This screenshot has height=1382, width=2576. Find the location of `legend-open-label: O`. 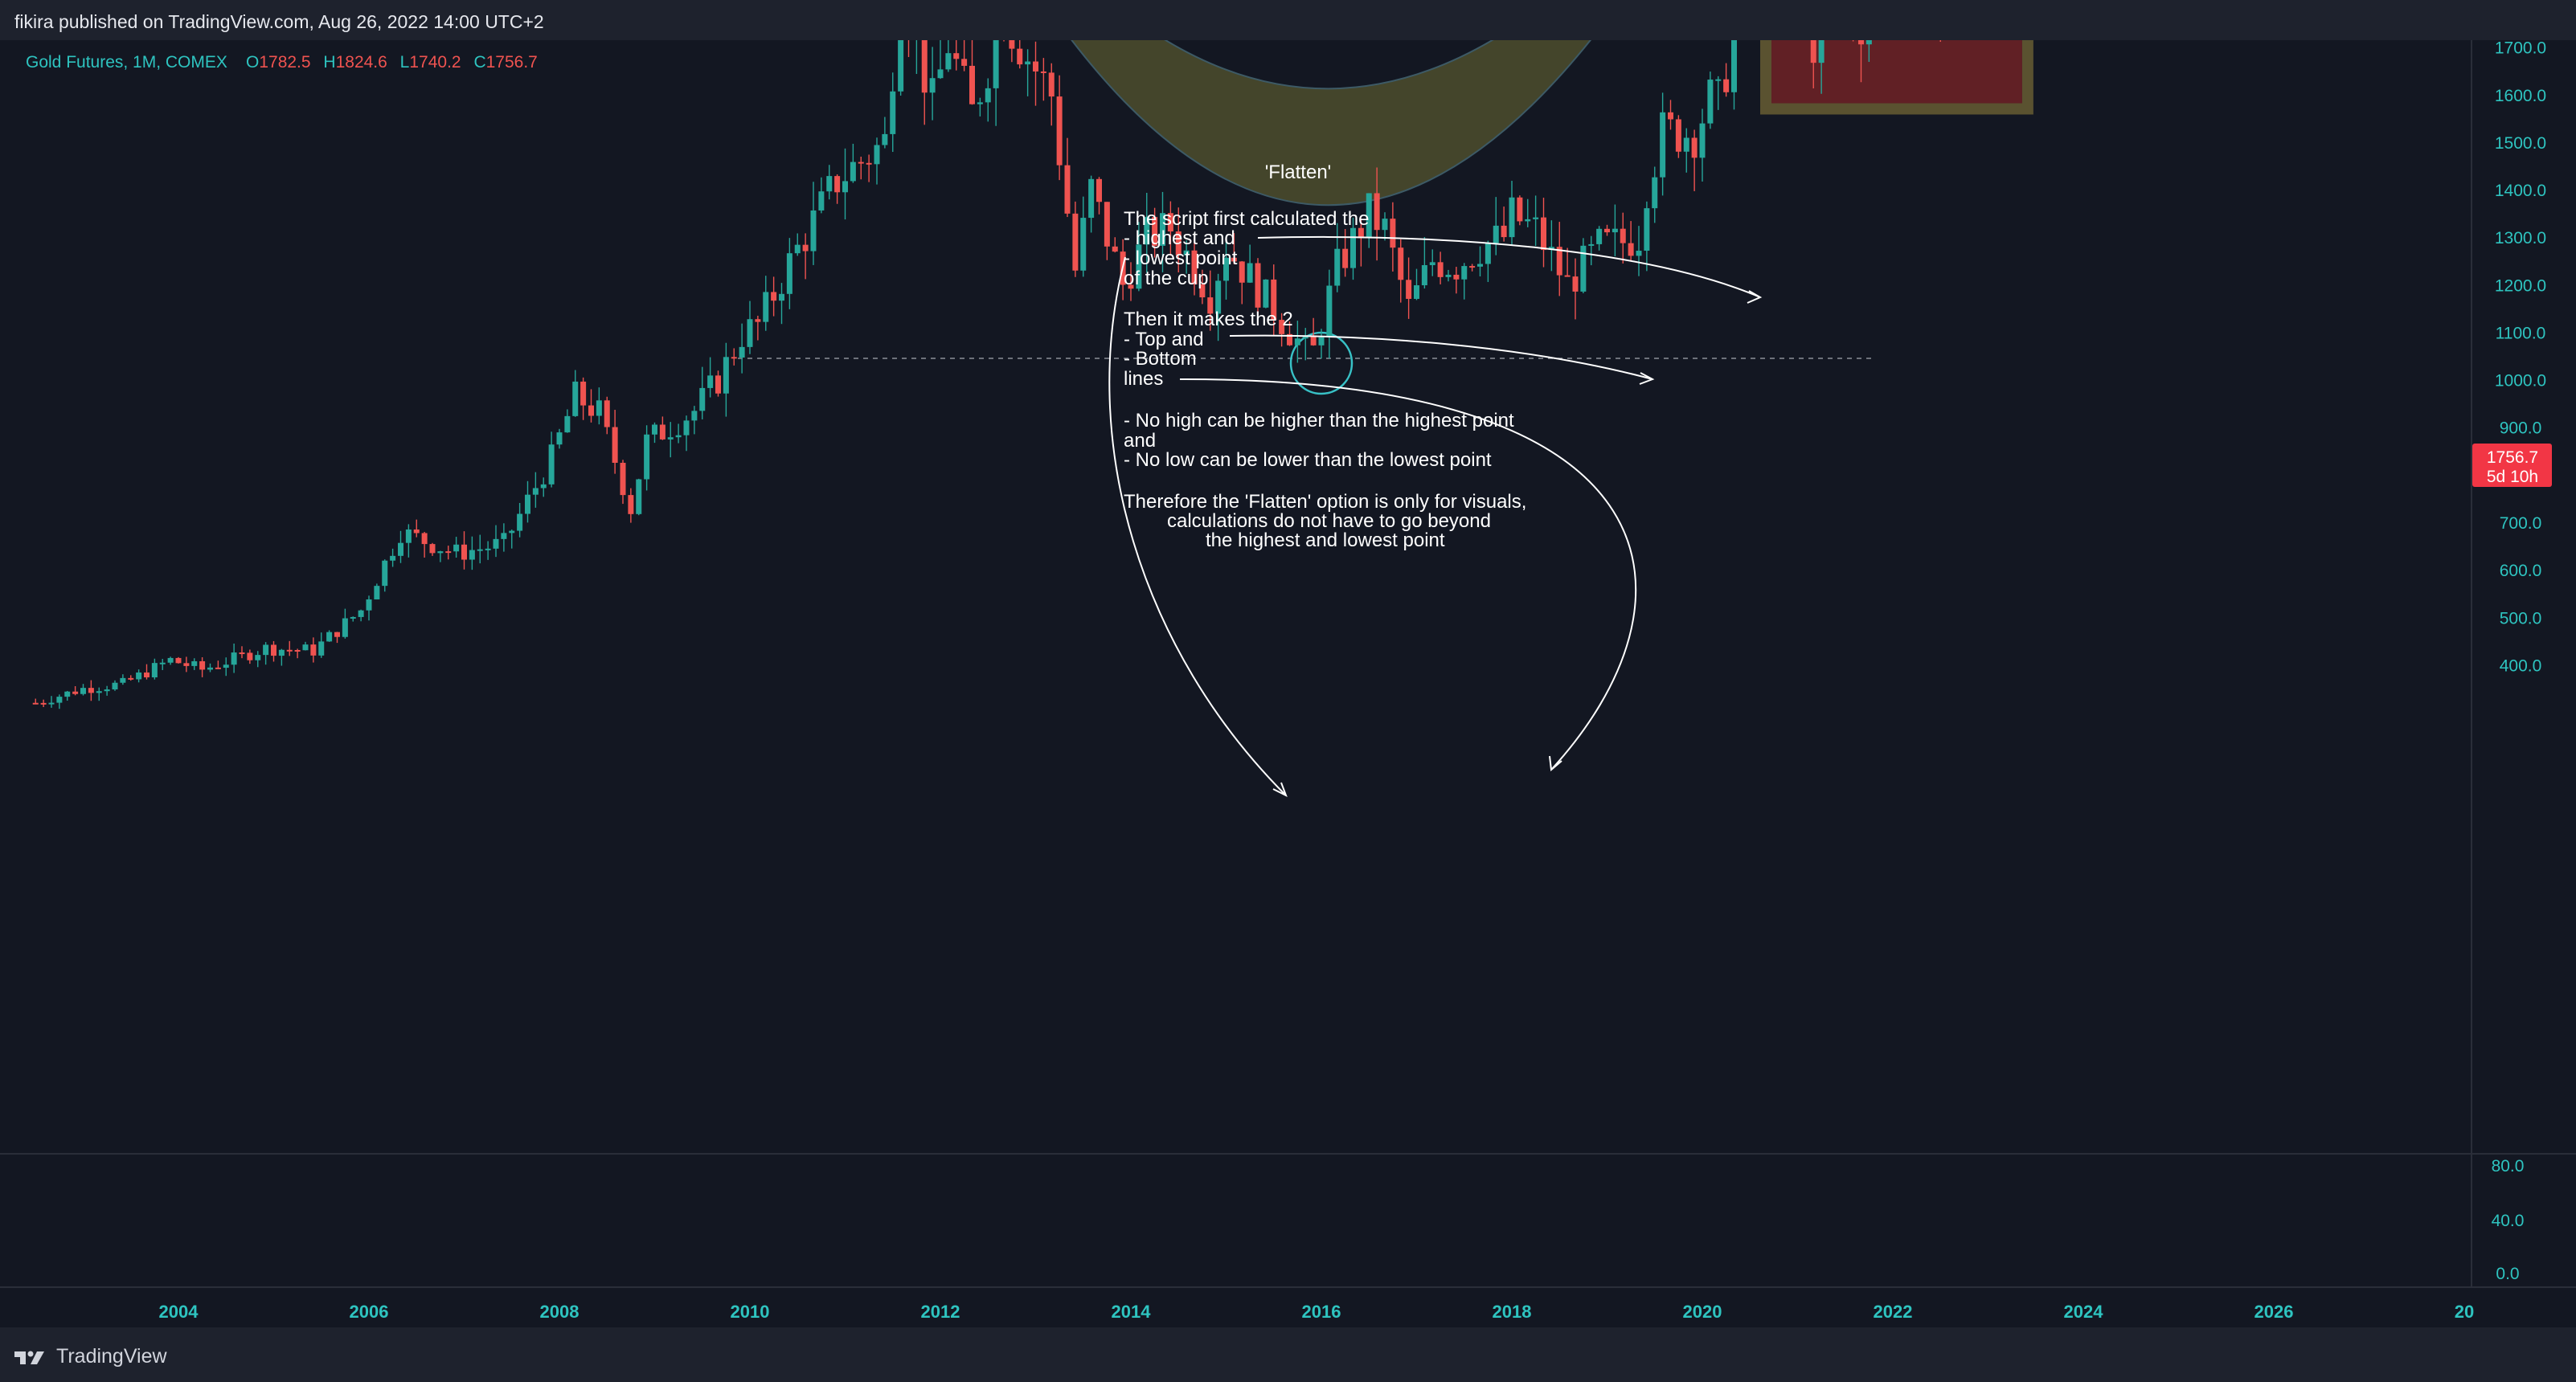

legend-open-label: O is located at coordinates (252, 62).